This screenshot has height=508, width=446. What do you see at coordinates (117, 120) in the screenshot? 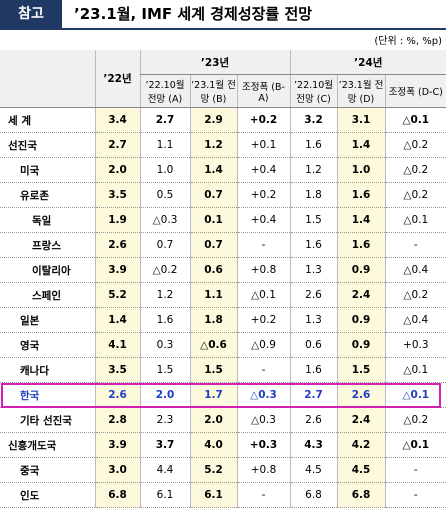
I see `cell: 3.4` at bounding box center [117, 120].